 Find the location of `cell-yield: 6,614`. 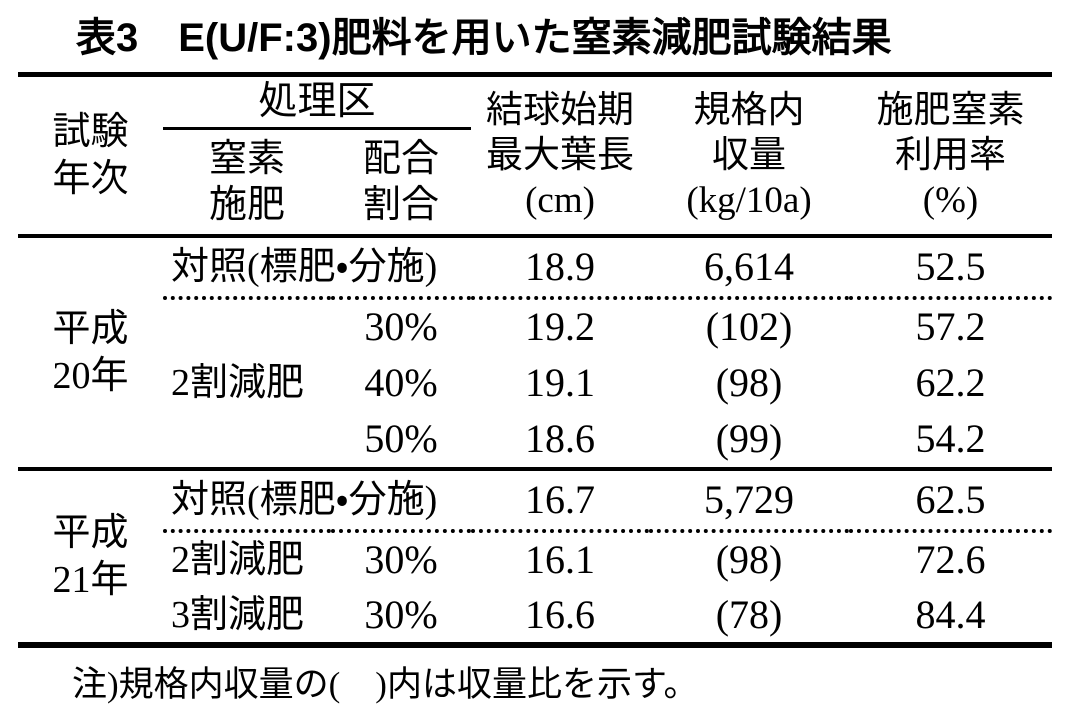

cell-yield: 6,614 is located at coordinates (749, 268).